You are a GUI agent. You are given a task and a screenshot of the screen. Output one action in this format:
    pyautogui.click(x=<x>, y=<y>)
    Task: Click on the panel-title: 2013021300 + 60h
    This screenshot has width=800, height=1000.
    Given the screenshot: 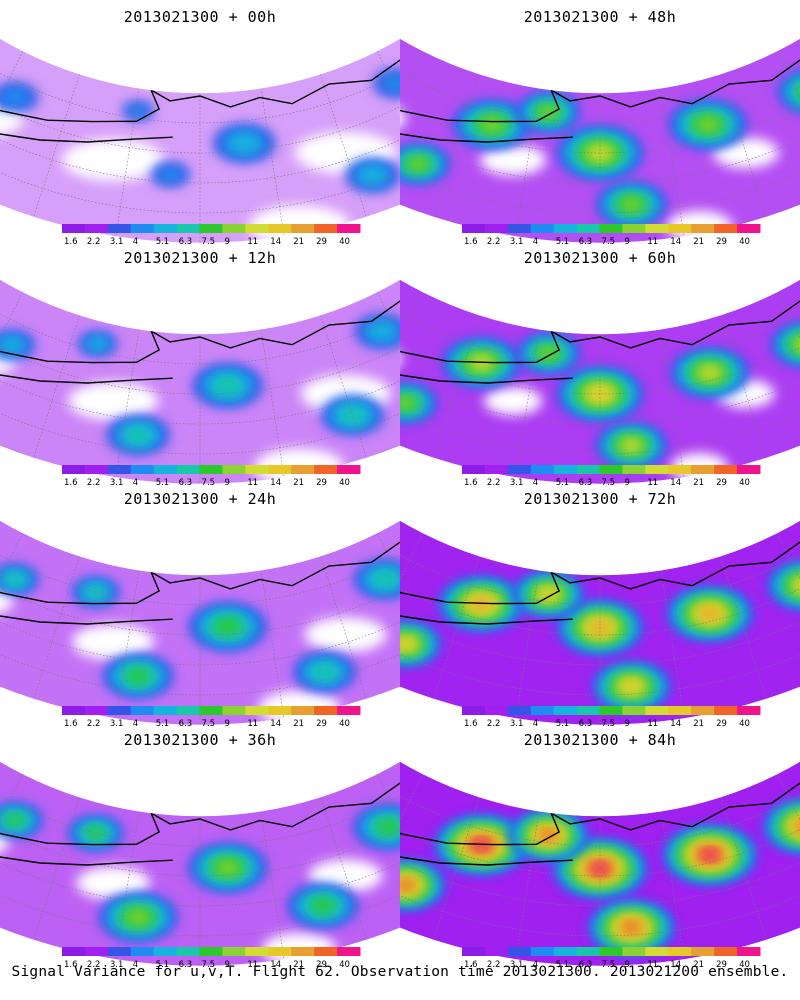 What is the action you would take?
    pyautogui.click(x=600, y=258)
    